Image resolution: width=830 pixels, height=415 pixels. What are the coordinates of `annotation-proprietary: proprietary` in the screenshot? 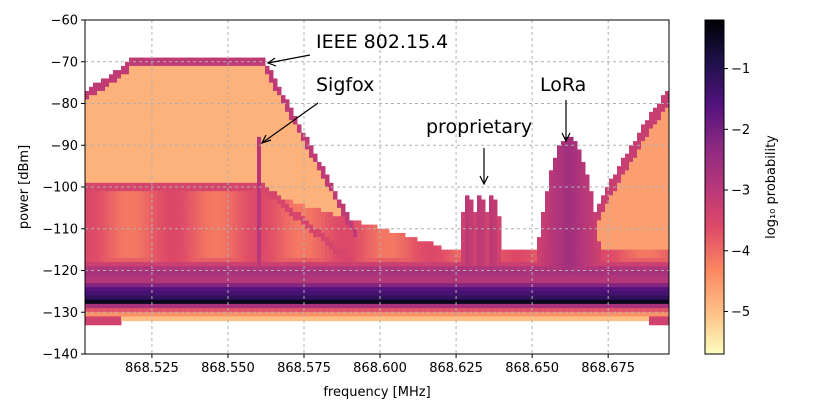 It's located at (479, 127).